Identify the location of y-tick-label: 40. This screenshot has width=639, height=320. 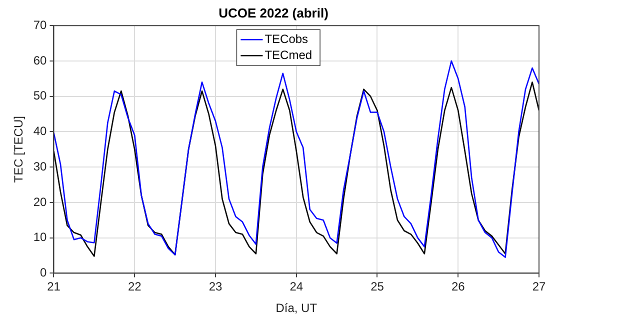
(40, 131).